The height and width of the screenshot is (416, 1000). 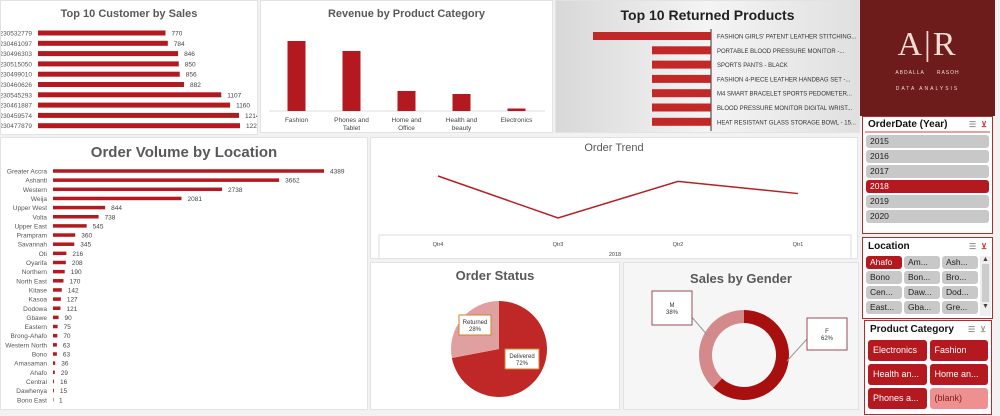 What do you see at coordinates (292, 181) in the screenshot?
I see `data-label: 3662` at bounding box center [292, 181].